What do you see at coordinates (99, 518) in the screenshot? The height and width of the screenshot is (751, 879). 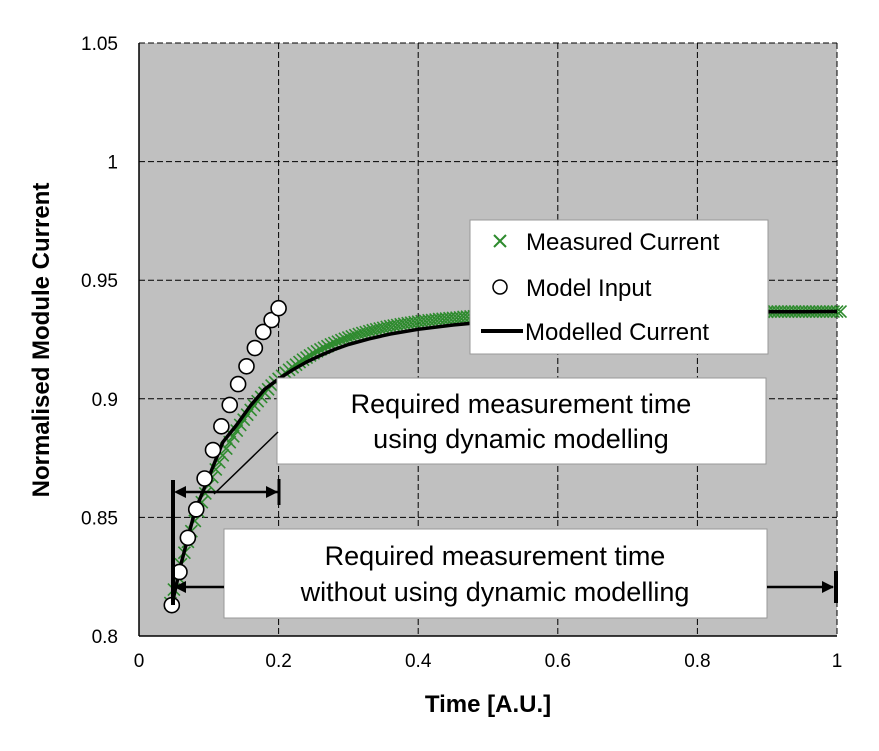 I see `y-tick-label: 0.85` at bounding box center [99, 518].